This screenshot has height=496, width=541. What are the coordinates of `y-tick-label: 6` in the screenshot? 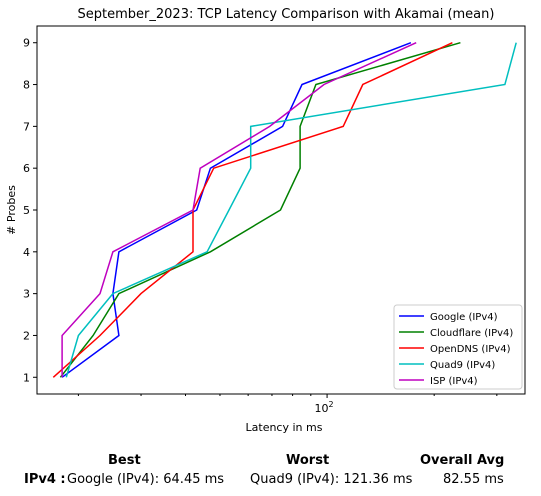 It's located at (26, 168).